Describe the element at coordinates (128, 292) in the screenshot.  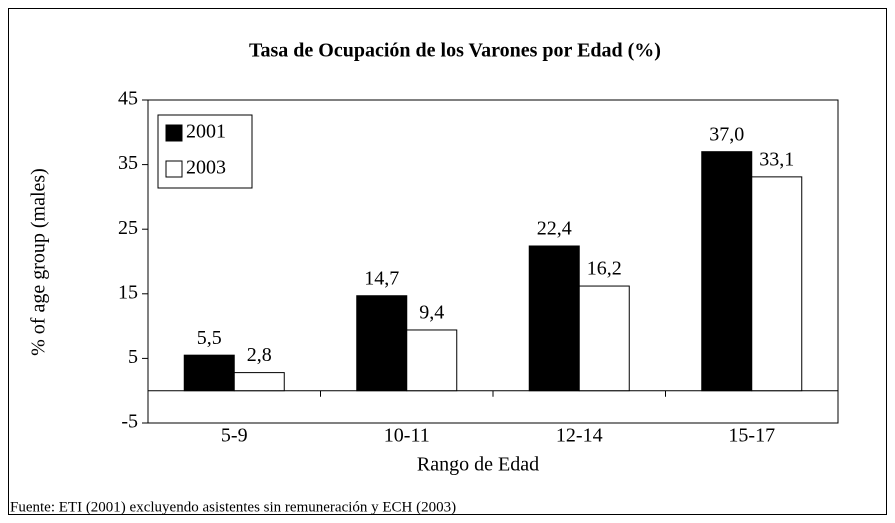
I see `y-tick-label: 15` at that location.